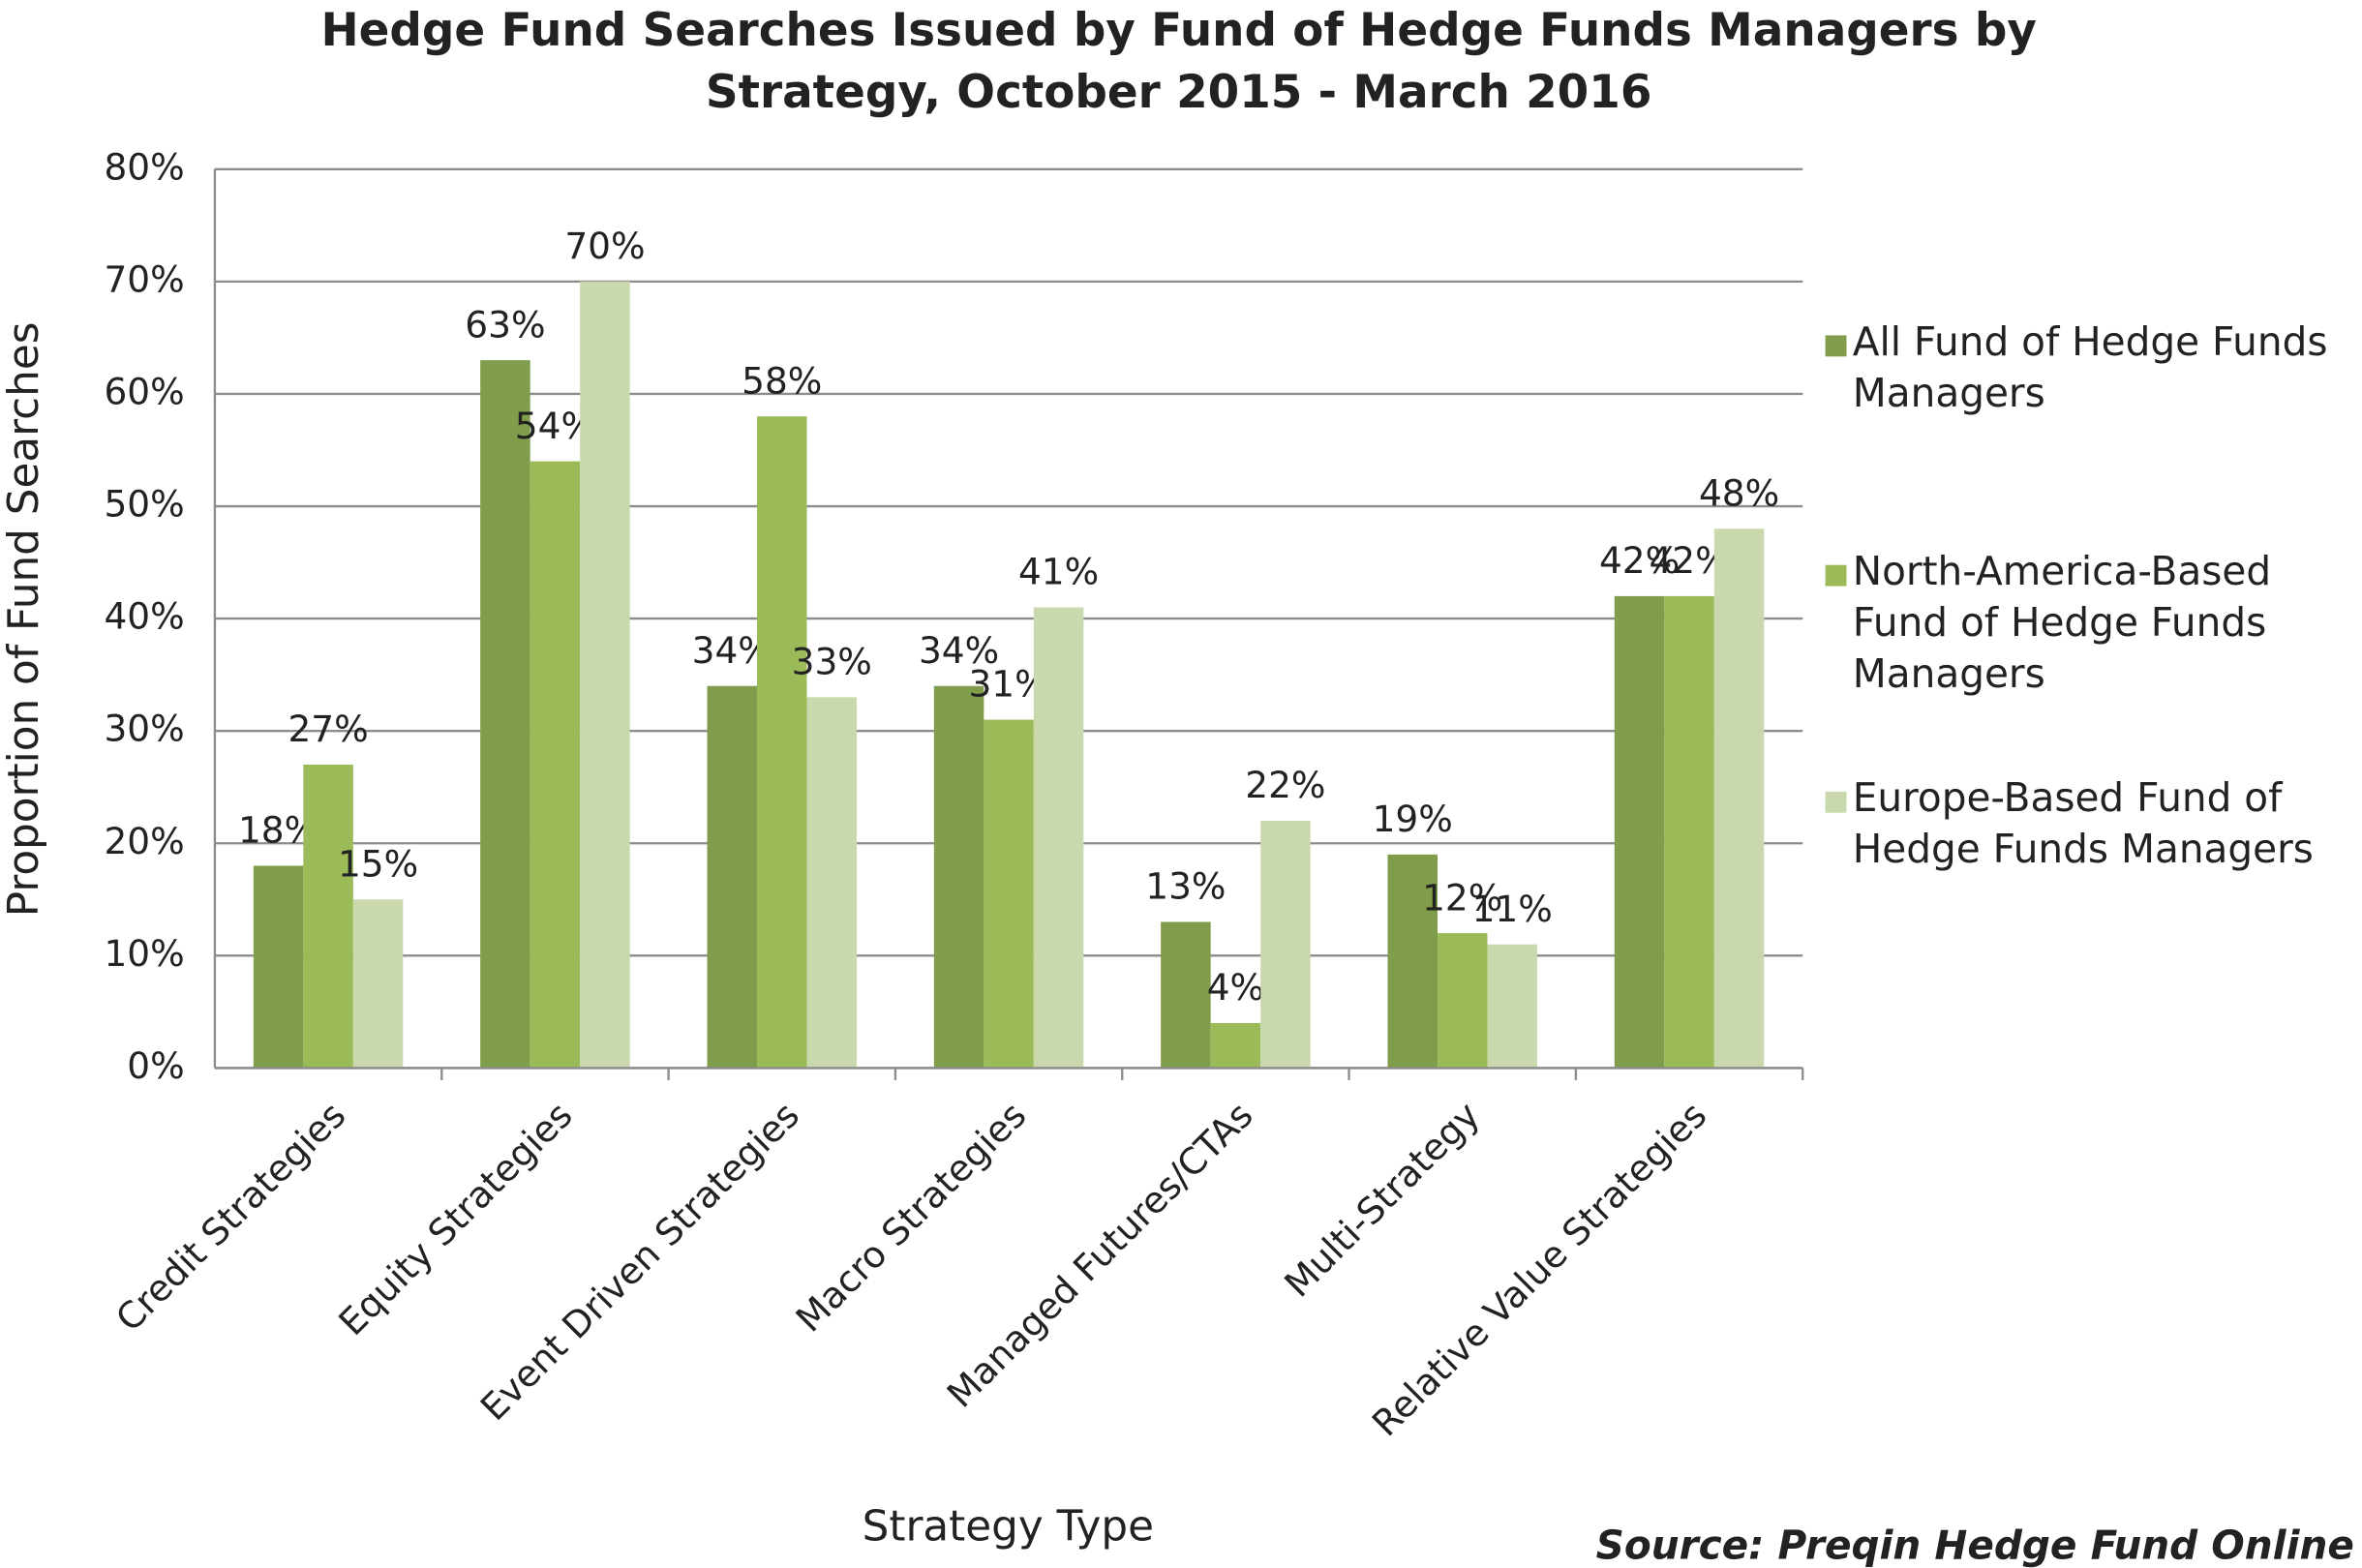 Image resolution: width=2362 pixels, height=1568 pixels. Describe the element at coordinates (1413, 819) in the screenshot. I see `value-label: 19%` at that location.